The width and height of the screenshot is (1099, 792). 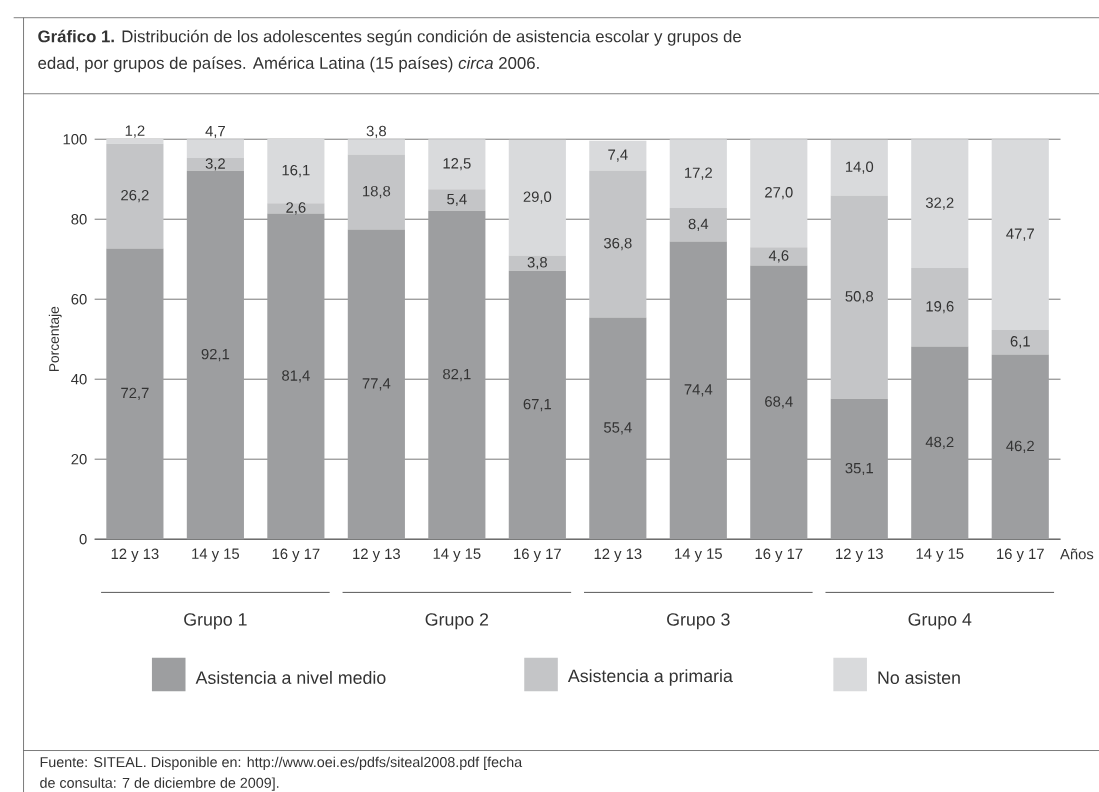 What do you see at coordinates (83, 539) in the screenshot?
I see `y-tick-label: 0` at bounding box center [83, 539].